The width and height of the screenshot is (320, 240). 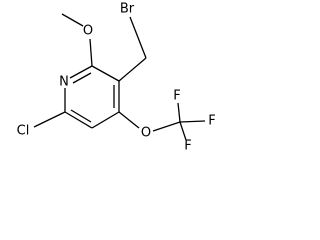 I want to click on atom-label: Cl, so click(x=23, y=131).